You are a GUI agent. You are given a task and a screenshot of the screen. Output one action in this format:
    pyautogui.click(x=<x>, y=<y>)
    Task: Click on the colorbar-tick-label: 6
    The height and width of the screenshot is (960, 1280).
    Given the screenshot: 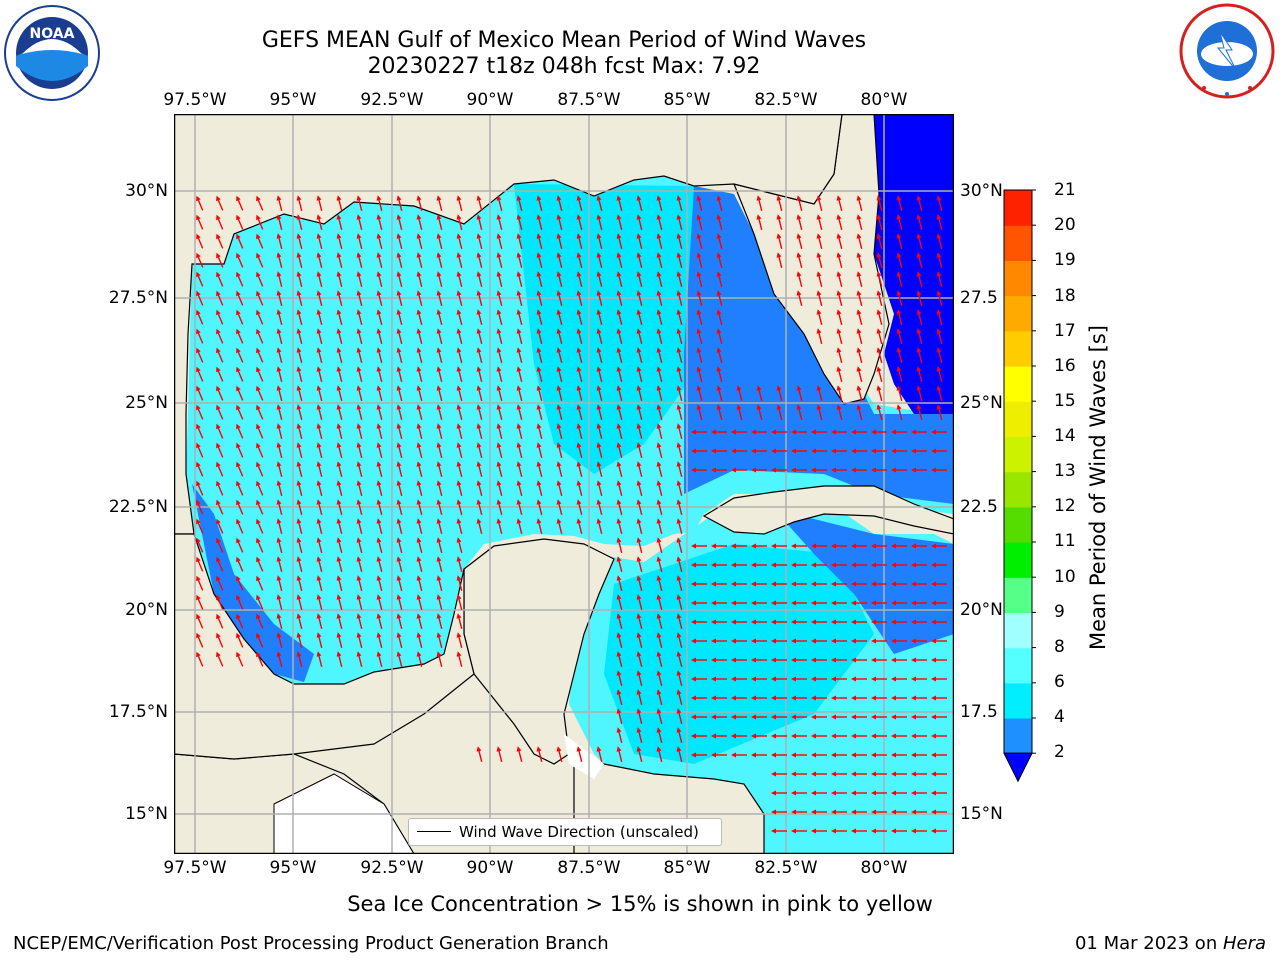 What is the action you would take?
    pyautogui.click(x=1059, y=682)
    